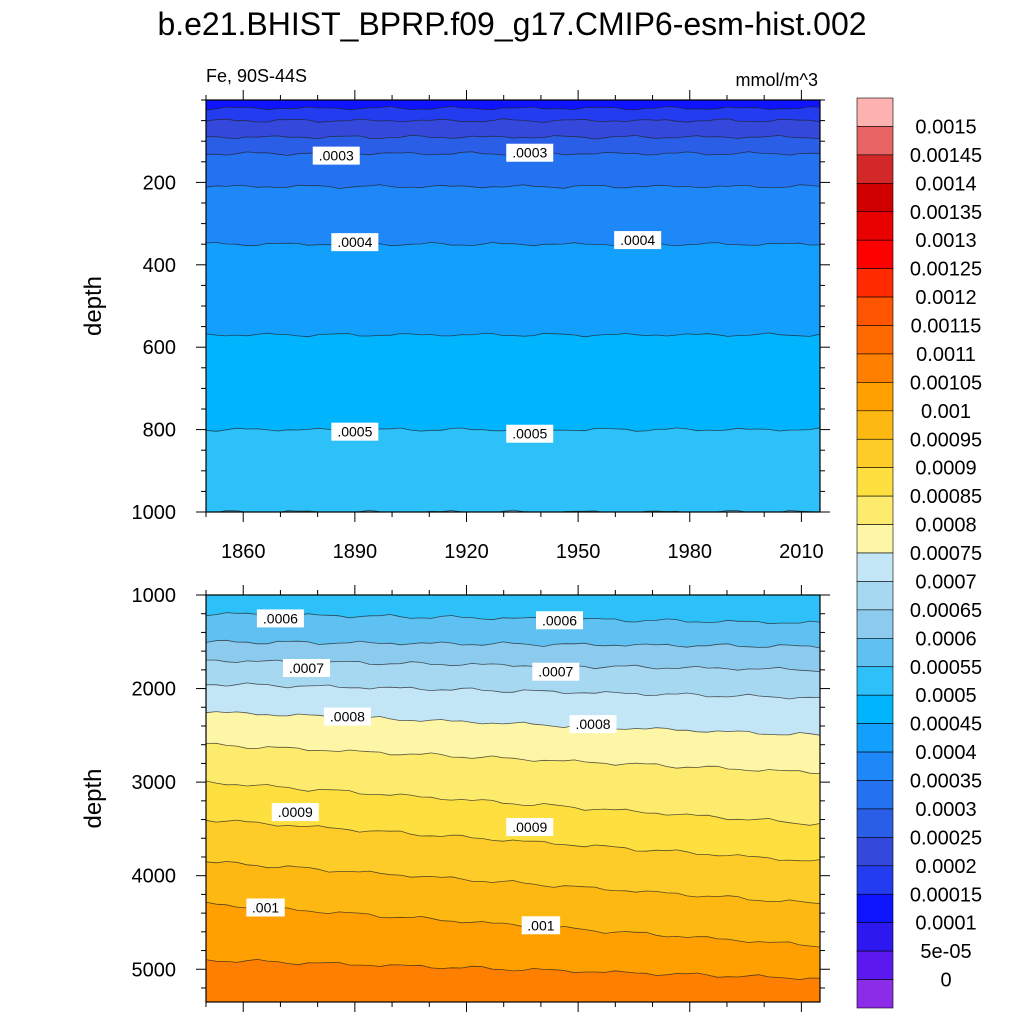 Image resolution: width=1024 pixels, height=1024 pixels. Describe the element at coordinates (159, 266) in the screenshot. I see `y-tick-label: 400` at that location.